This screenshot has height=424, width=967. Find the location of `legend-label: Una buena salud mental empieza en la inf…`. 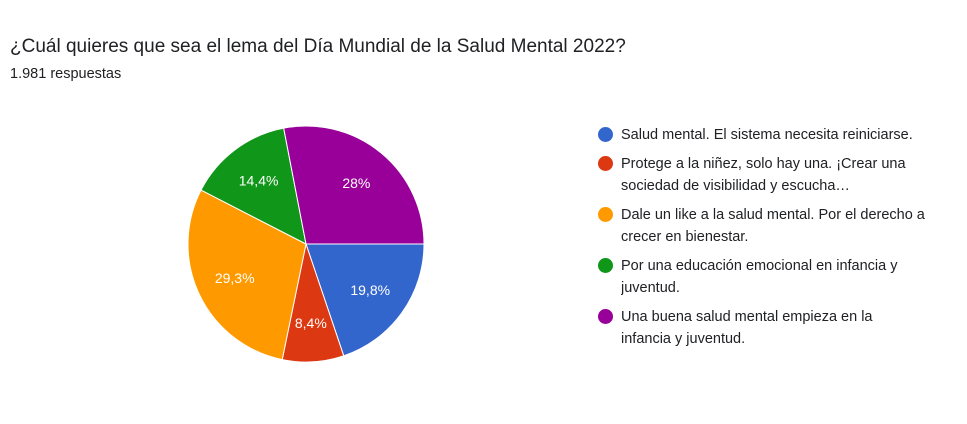

legend-label: Una buena salud mental empieza en la inf… is located at coordinates (747, 328).